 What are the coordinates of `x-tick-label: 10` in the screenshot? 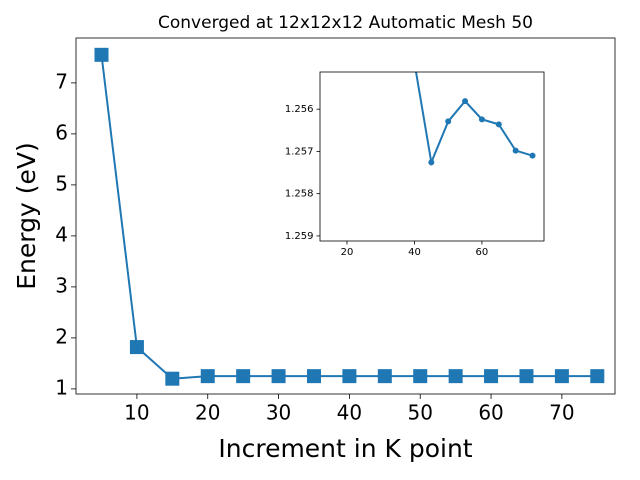 It's located at (136, 413).